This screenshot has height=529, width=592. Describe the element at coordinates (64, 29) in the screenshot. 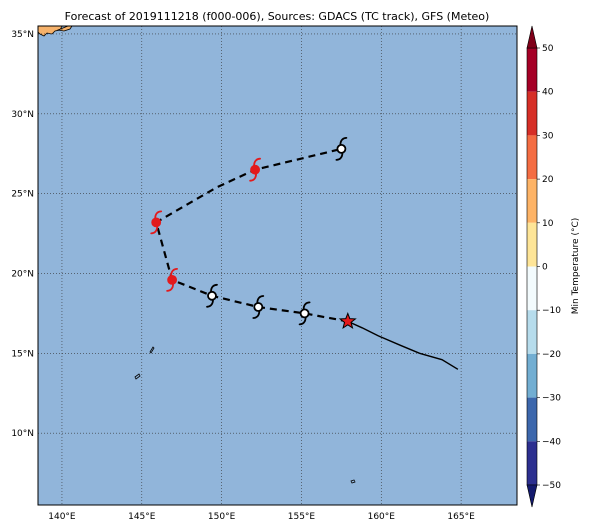

I see `land-japan-island` at that location.